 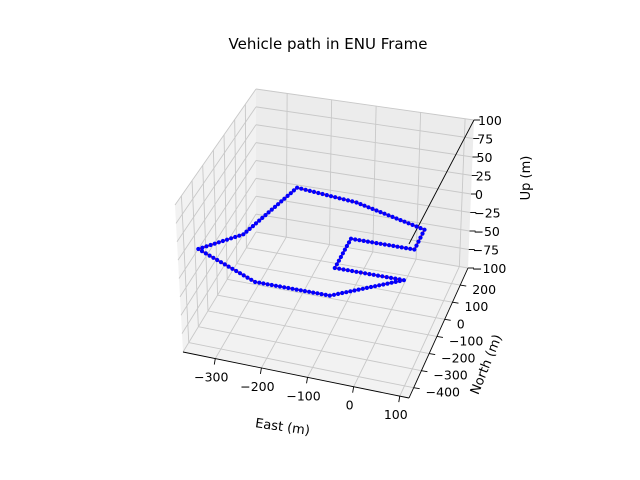 I want to click on grid-line-x-floor, so click(x=295, y=306).